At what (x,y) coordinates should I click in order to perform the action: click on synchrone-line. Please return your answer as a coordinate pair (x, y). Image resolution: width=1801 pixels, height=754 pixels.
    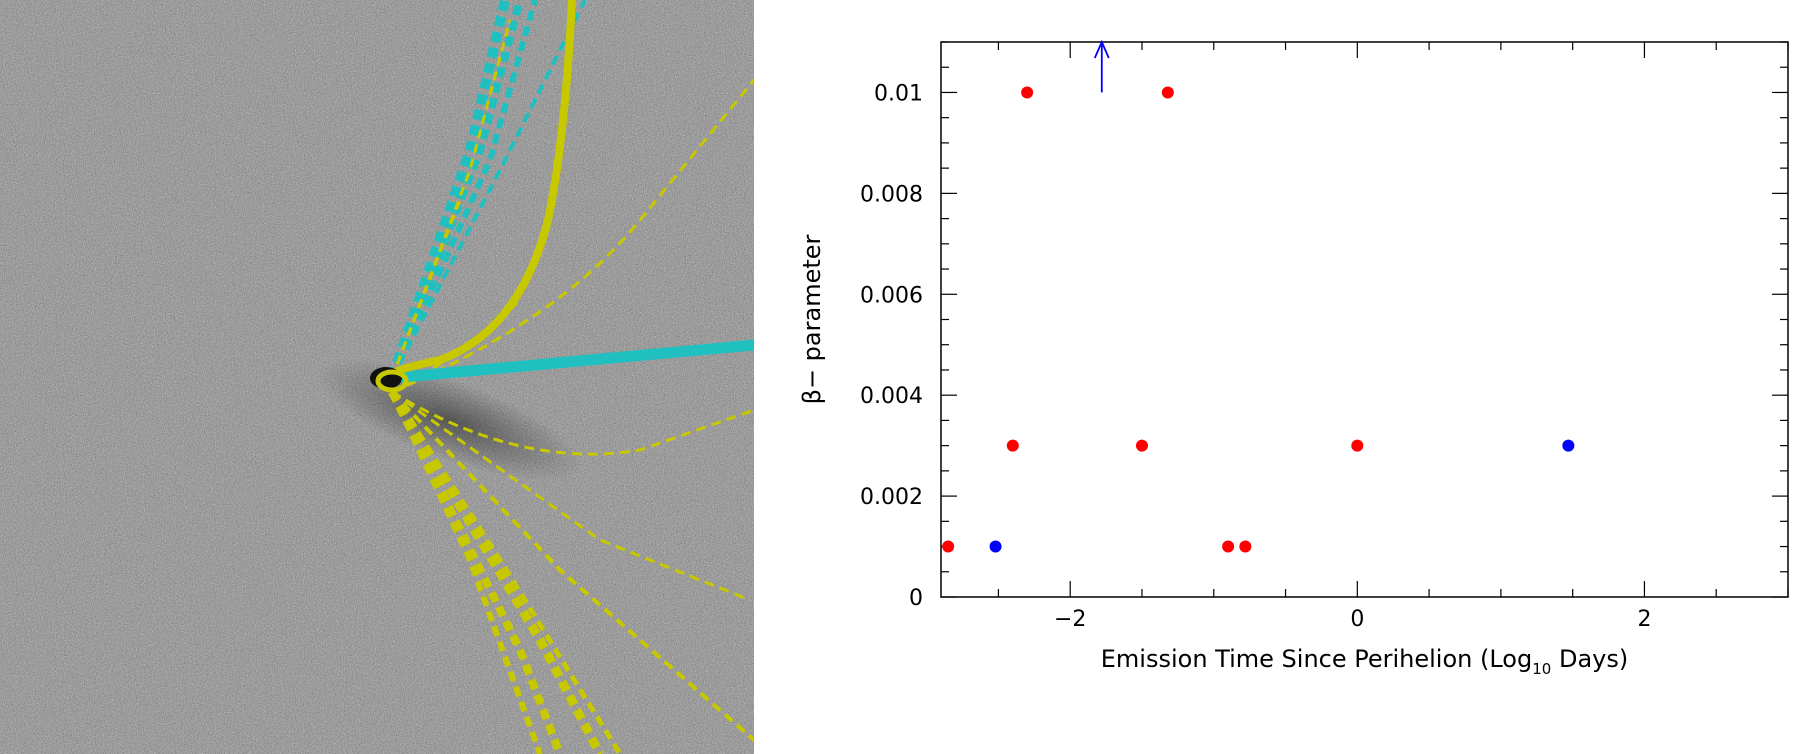
    Looking at the image, I should click on (572, 361).